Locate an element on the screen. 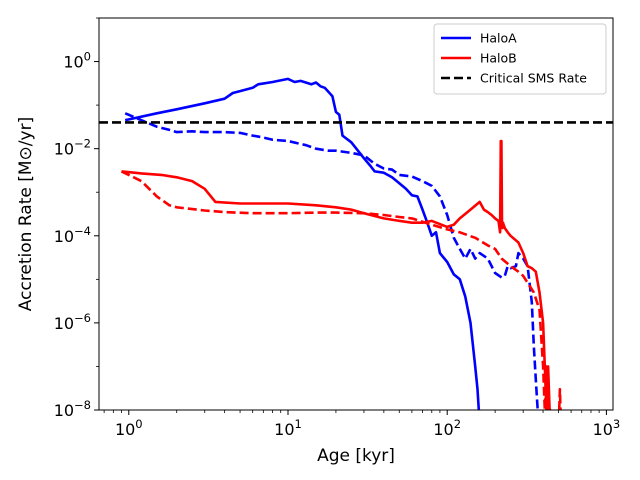 This screenshot has width=640, height=480. series-line-halob-dashed-late is located at coordinates (559, 398).